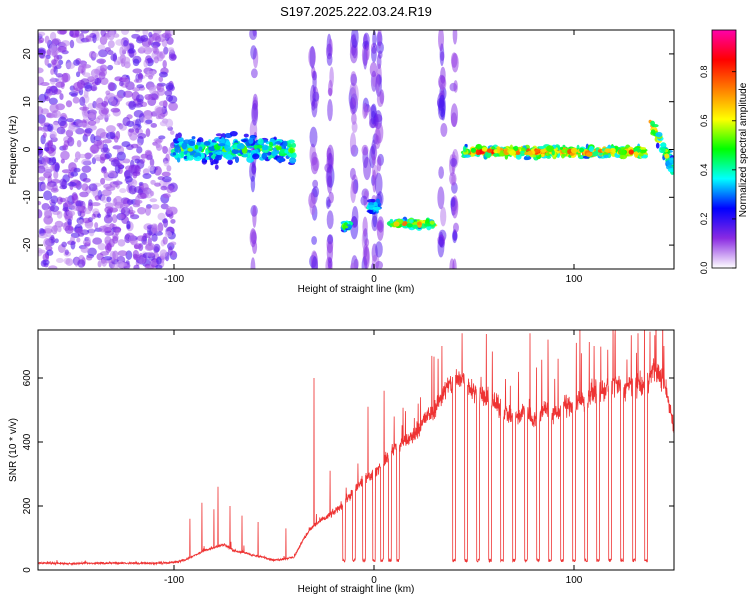 The image size is (750, 600). Describe the element at coordinates (374, 279) in the screenshot. I see `spectrogram-xtick-label: 0` at that location.